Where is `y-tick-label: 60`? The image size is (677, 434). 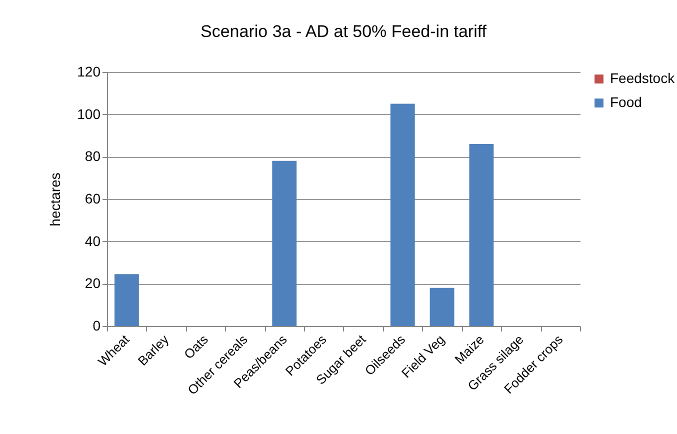 y-tick-label: 60 is located at coordinates (92, 198).